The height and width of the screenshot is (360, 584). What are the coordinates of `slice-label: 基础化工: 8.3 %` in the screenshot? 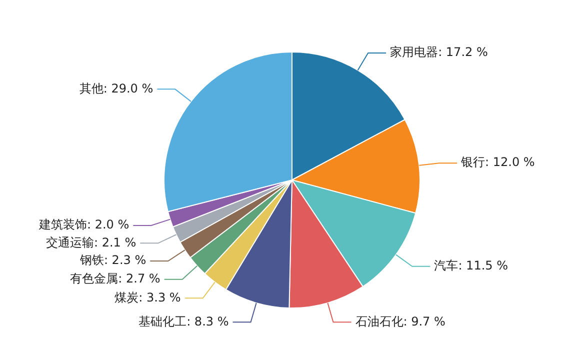 It's located at (183, 321).